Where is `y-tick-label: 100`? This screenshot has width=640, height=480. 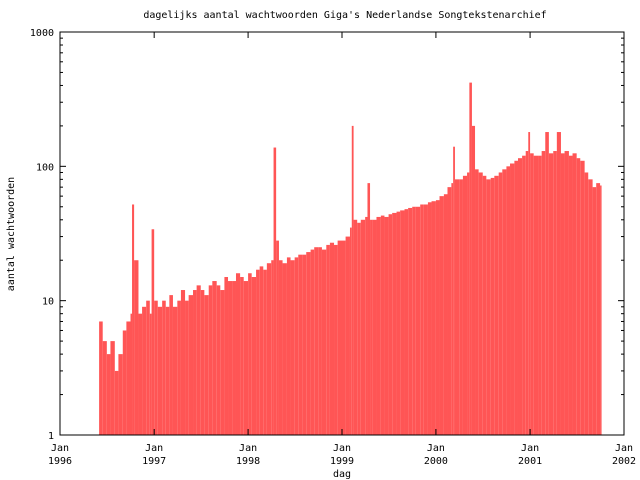 y-tick-label: 100 is located at coordinates (45, 167).